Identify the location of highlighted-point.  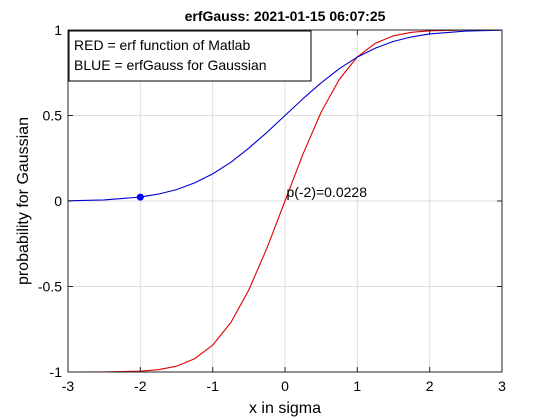
(140, 197).